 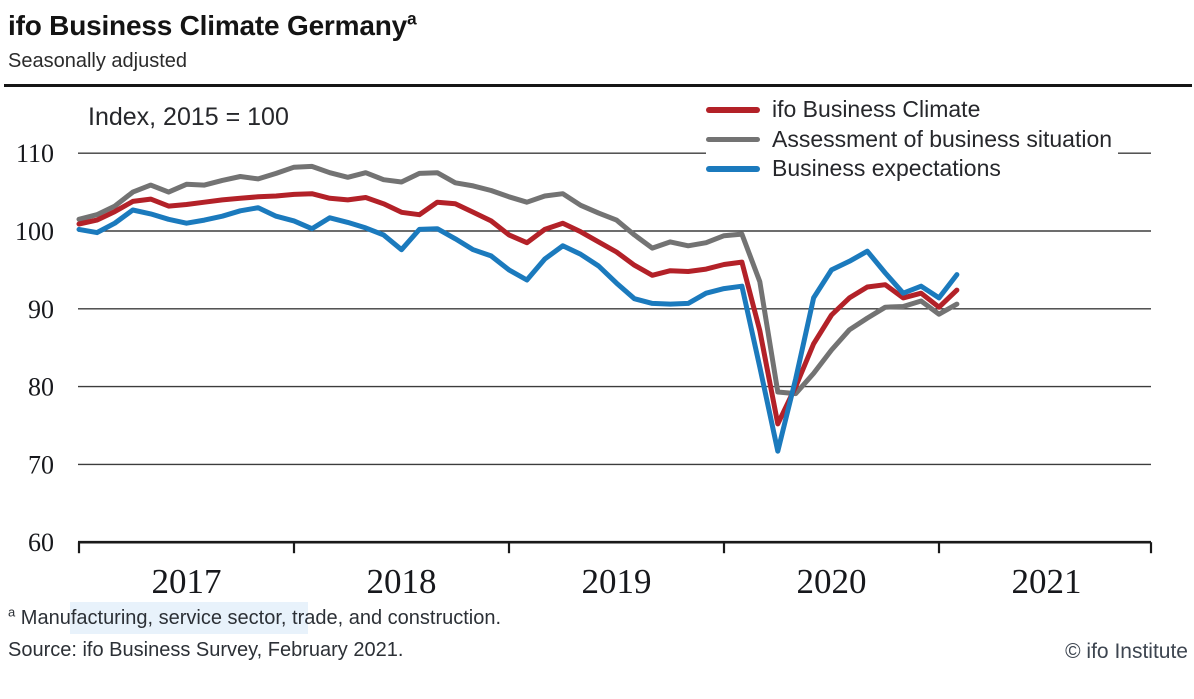 I want to click on x-tick-label-2019: 2019, so click(x=617, y=581).